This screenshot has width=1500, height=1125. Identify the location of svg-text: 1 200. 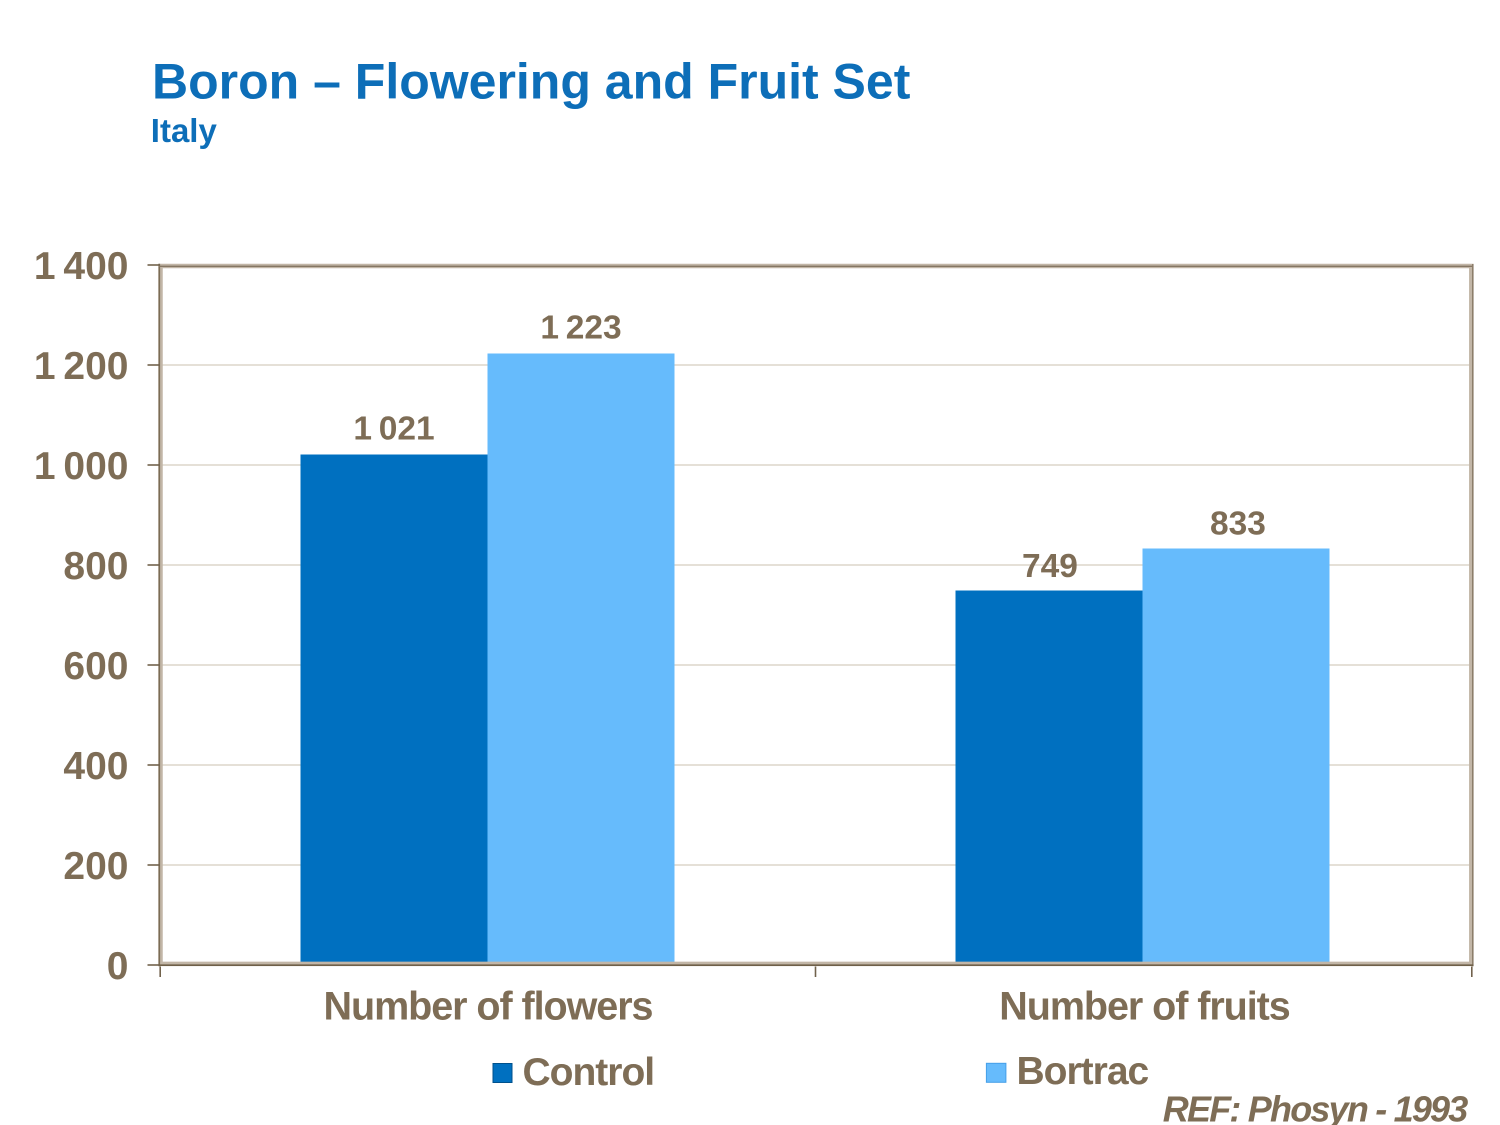
(81, 366).